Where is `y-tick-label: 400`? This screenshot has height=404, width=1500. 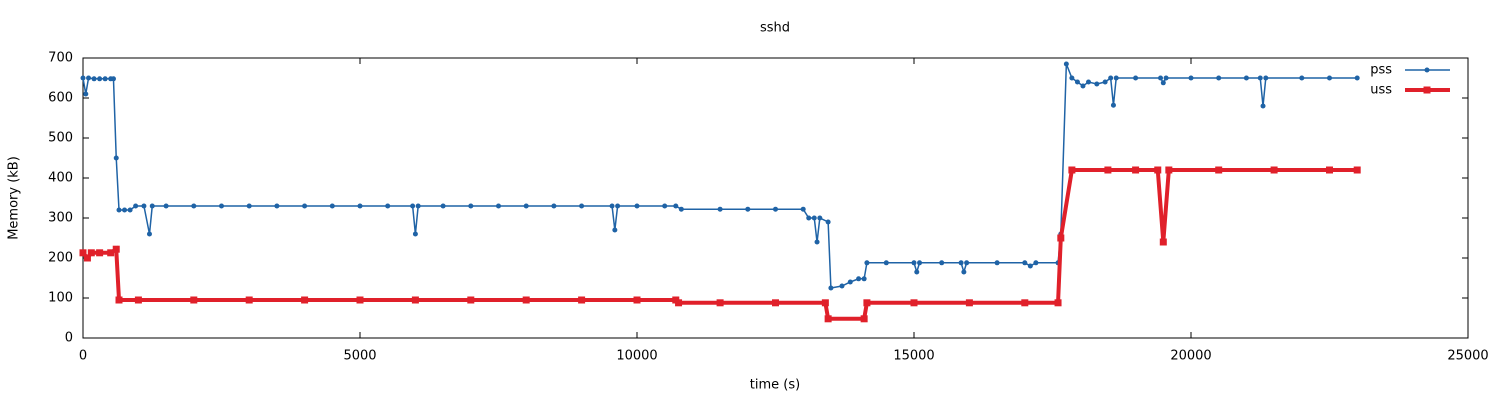
y-tick-label: 400 is located at coordinates (60, 178).